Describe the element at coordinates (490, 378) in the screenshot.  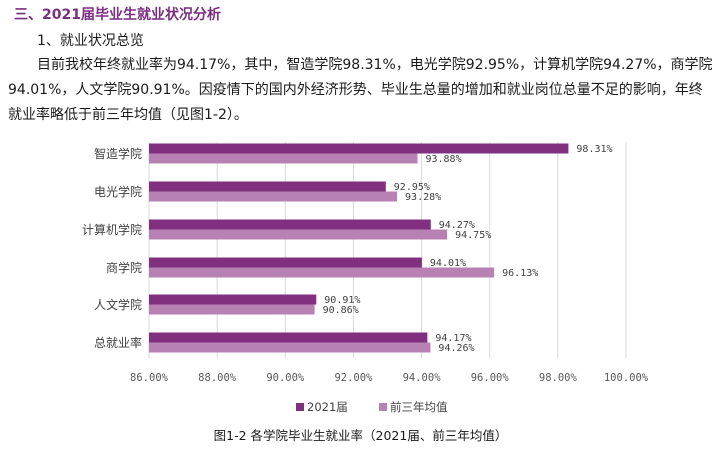
I see `x-tick-label: 96.00%` at that location.